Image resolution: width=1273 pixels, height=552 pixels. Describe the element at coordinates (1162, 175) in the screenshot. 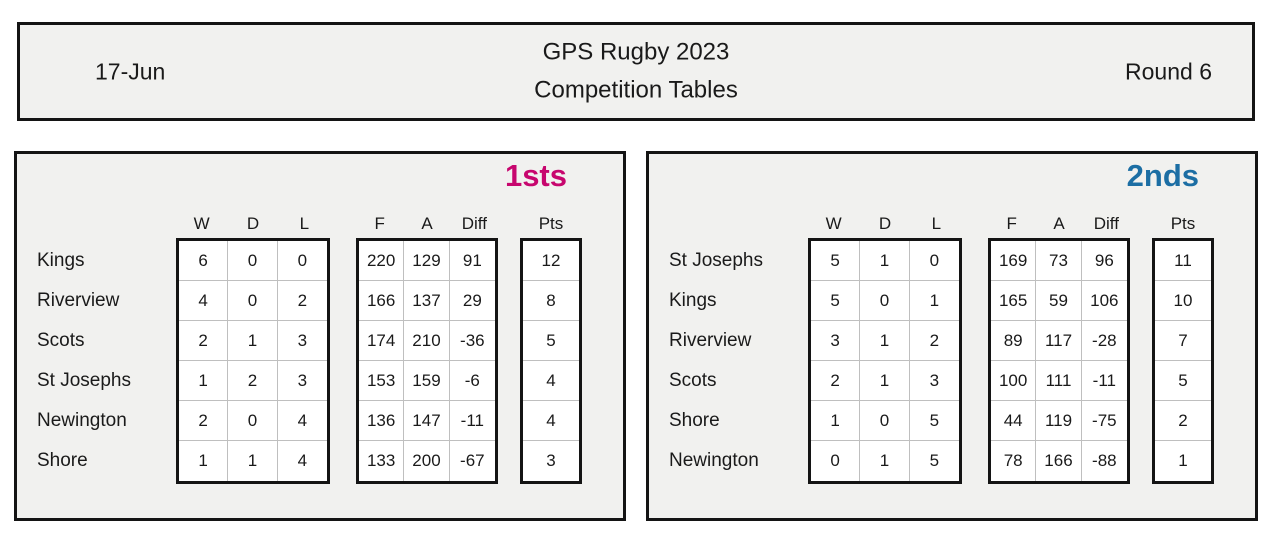

I see `table-title-2nds: 2nds` at that location.